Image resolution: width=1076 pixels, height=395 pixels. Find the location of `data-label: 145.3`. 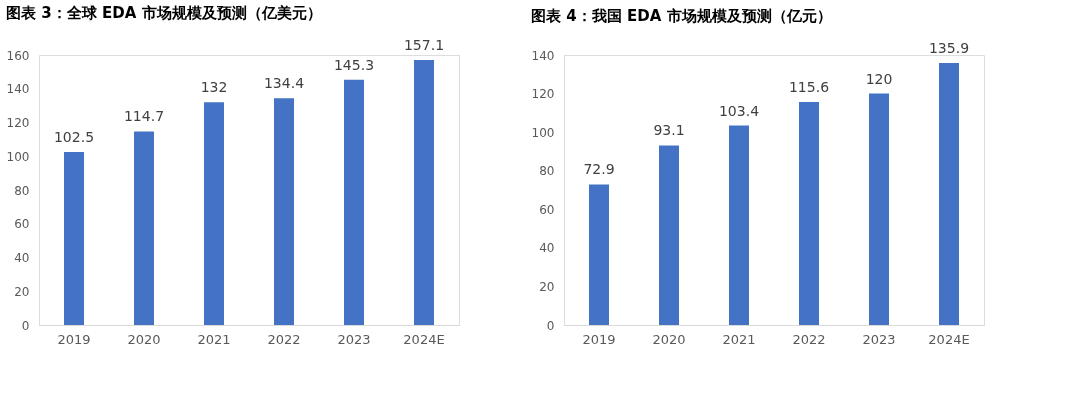

data-label: 145.3 is located at coordinates (354, 64).